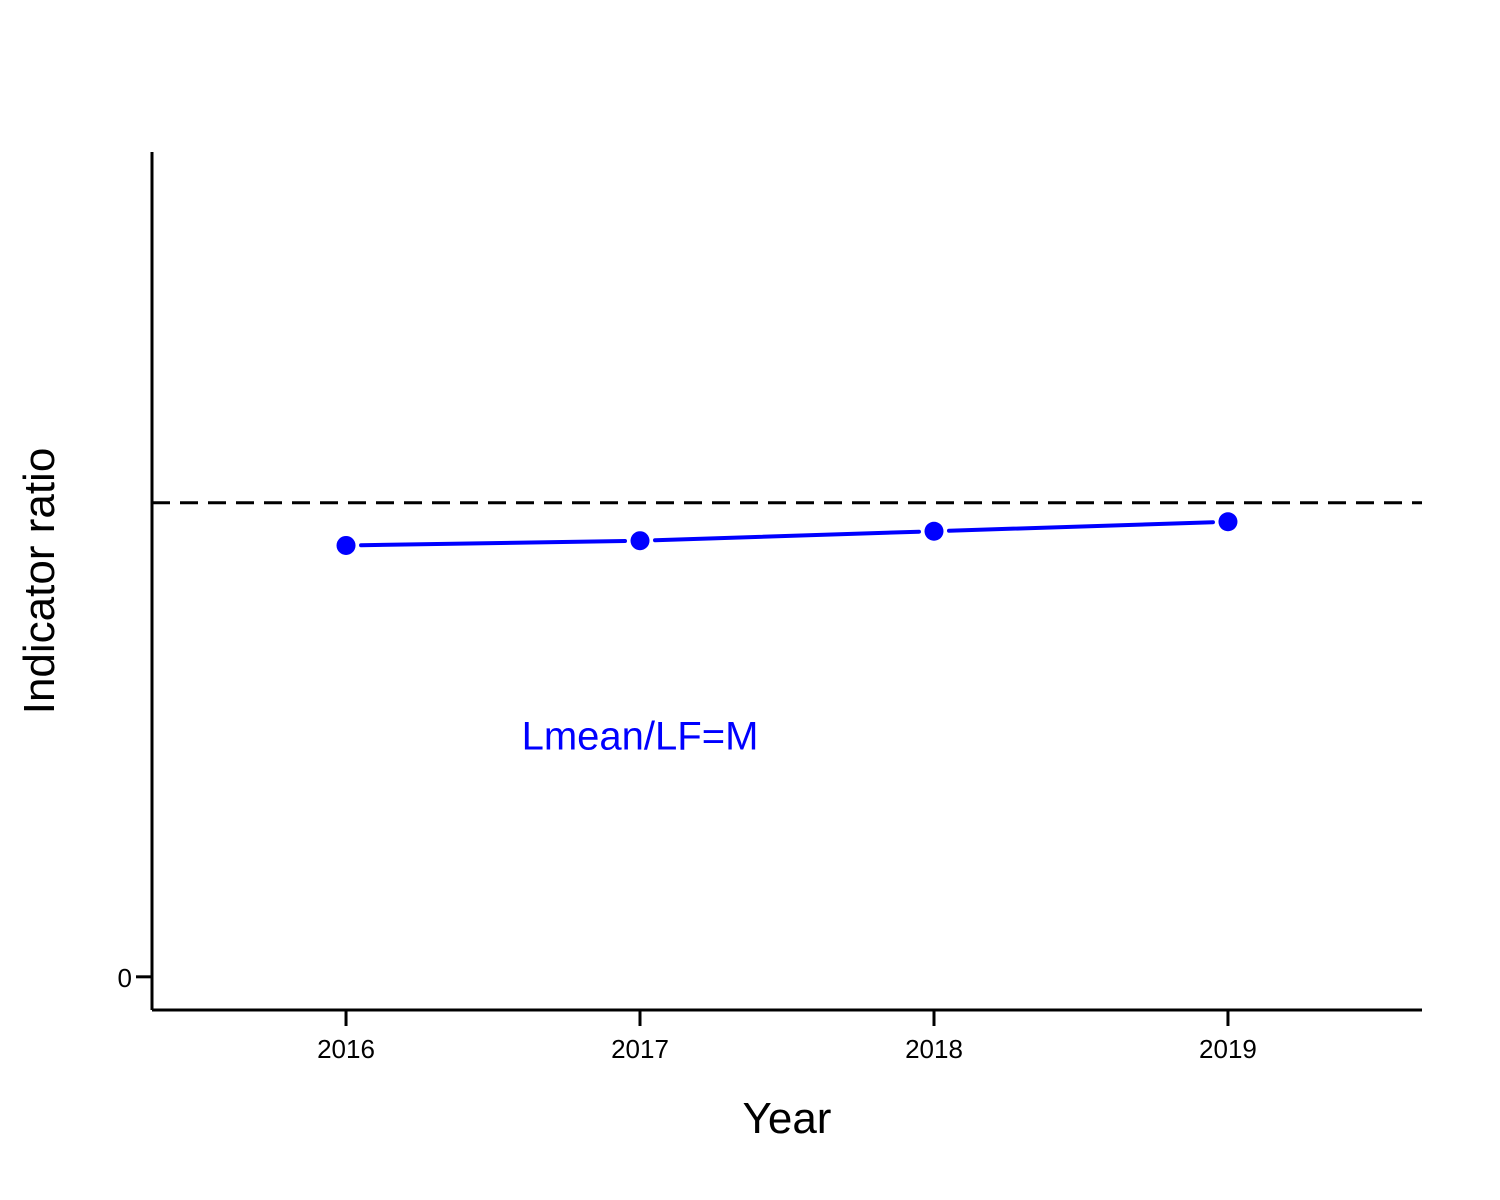  What do you see at coordinates (346, 1049) in the screenshot?
I see `x-tick-label: 2016` at bounding box center [346, 1049].